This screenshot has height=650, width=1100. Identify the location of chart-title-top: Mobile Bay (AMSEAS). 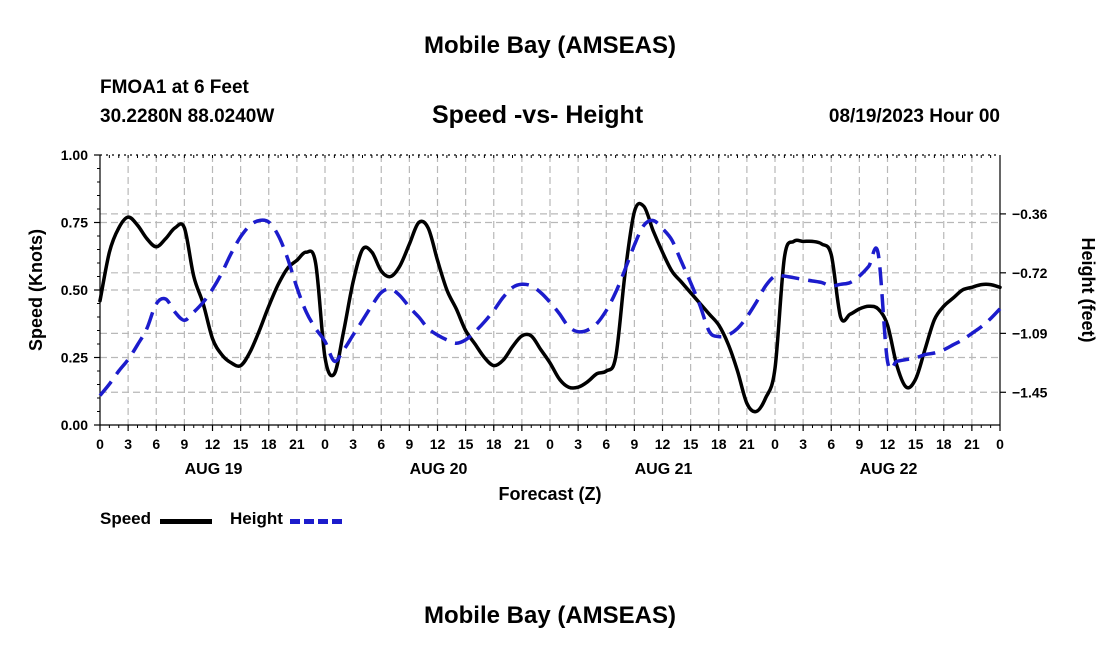
(550, 45).